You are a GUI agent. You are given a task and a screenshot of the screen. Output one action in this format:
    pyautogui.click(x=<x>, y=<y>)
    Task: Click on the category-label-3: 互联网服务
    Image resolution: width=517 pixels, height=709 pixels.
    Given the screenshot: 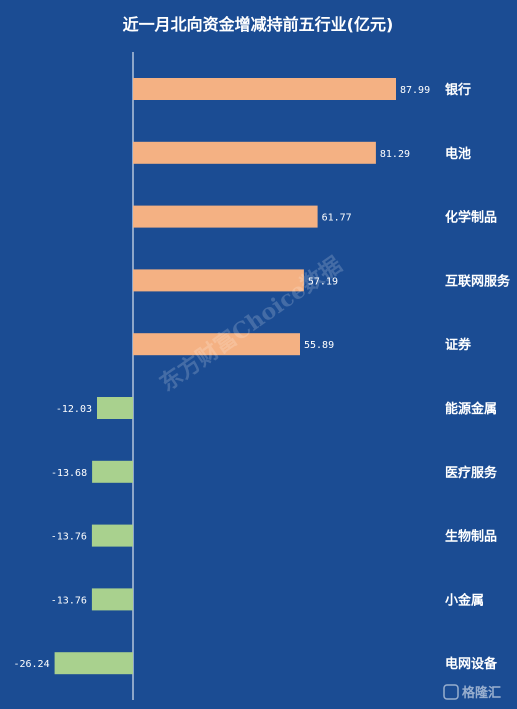 What is the action you would take?
    pyautogui.click(x=478, y=281)
    